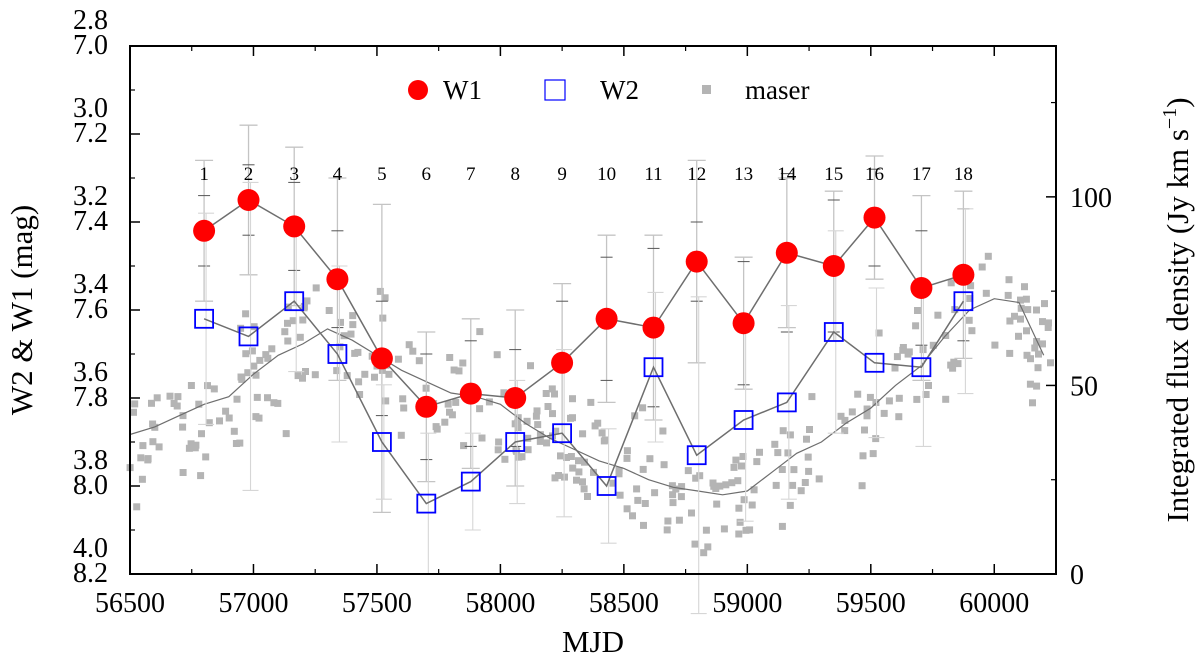 The width and height of the screenshot is (1200, 662). I want to click on right-tick-label: 100, so click(1091, 198).